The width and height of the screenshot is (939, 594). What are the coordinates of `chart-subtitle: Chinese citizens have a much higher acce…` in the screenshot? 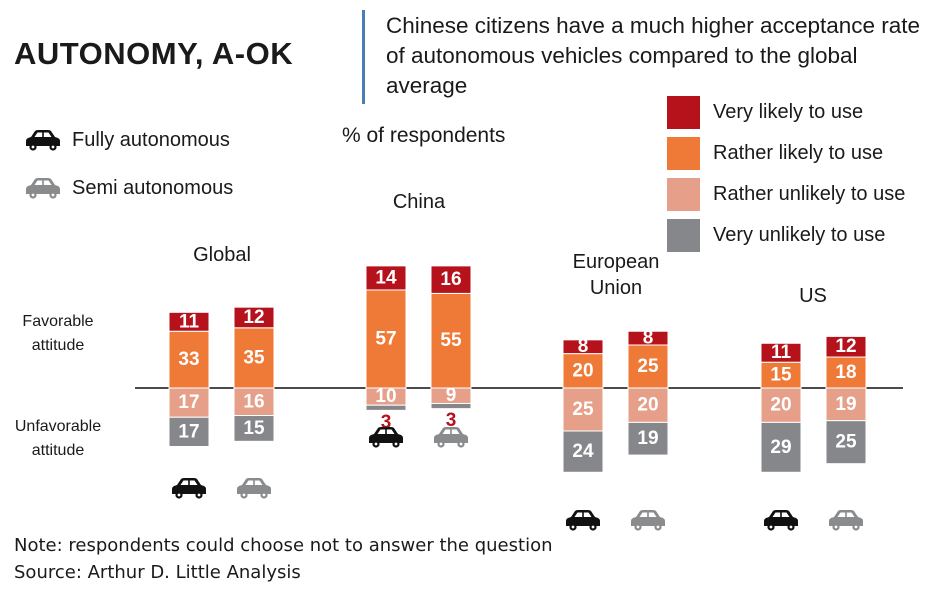 It's located at (653, 55).